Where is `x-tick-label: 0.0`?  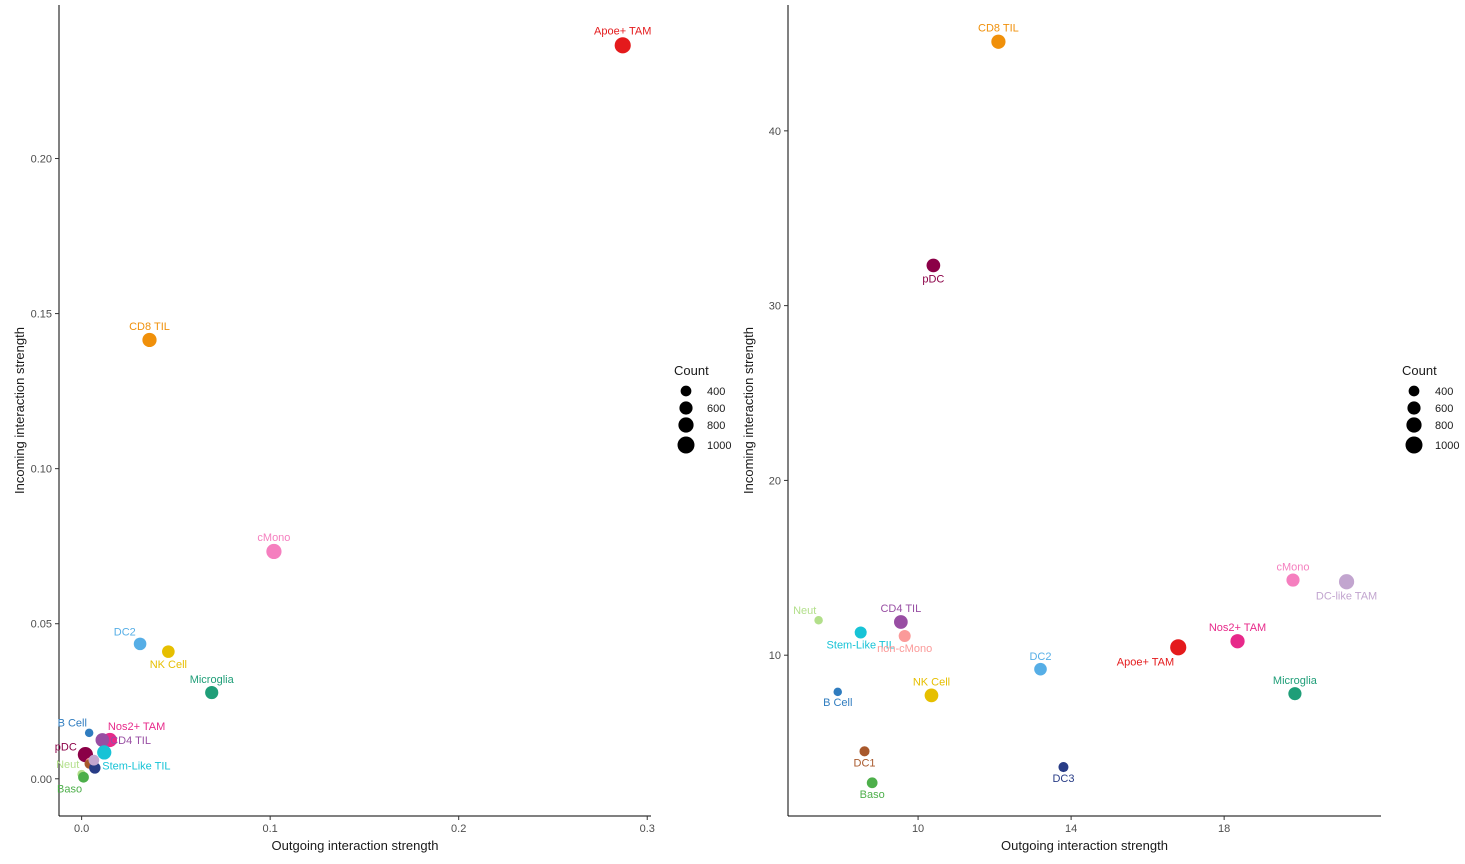 x-tick-label: 0.0 is located at coordinates (81, 829).